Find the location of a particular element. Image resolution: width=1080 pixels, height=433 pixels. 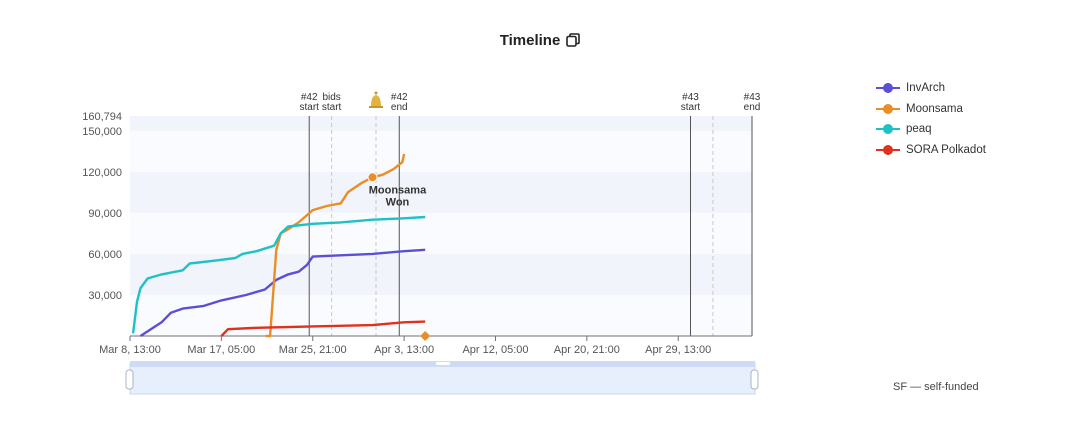

bell-body is located at coordinates (375, 100).